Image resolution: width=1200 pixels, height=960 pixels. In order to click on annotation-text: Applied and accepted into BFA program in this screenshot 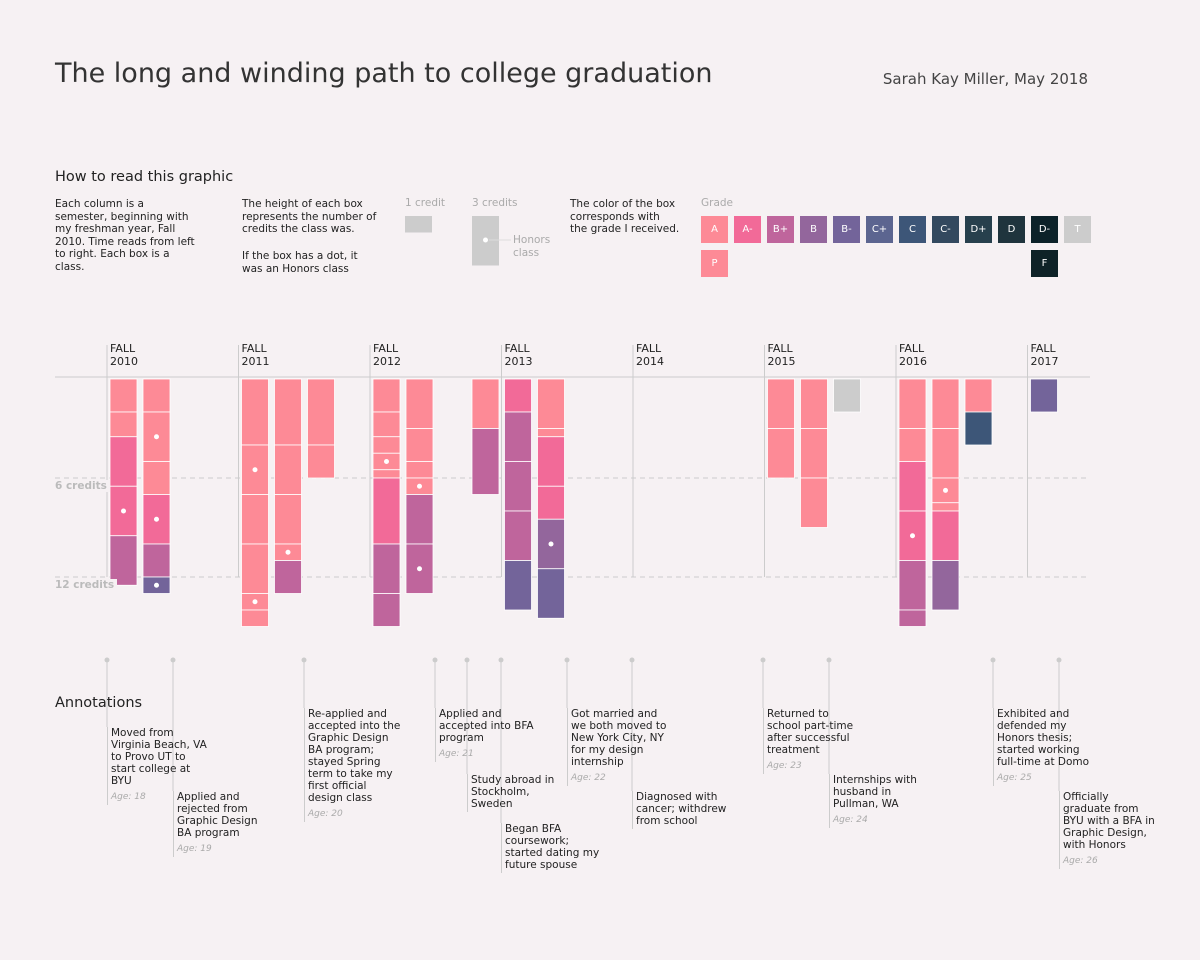, I will do `click(486, 726)`.